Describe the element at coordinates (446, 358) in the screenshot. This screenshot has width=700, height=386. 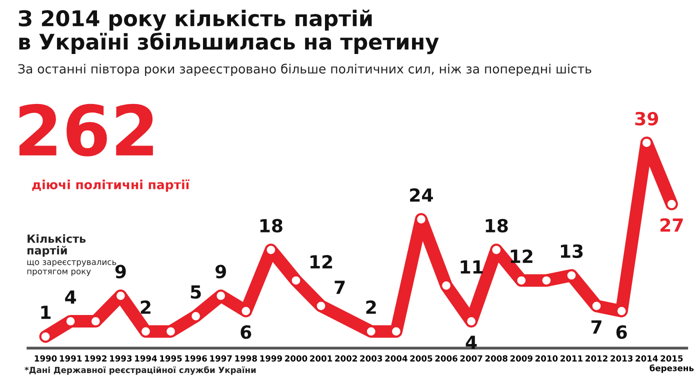
I see `x-tick-label: 2006` at that location.